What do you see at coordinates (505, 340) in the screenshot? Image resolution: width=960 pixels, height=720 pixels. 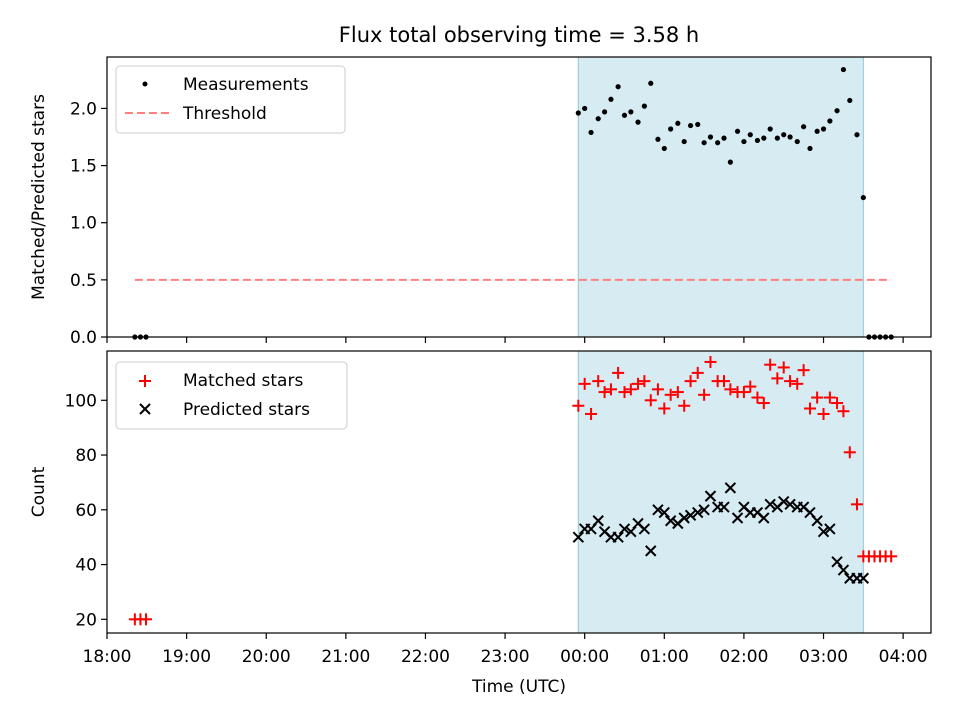 I see `top-x-ticks` at bounding box center [505, 340].